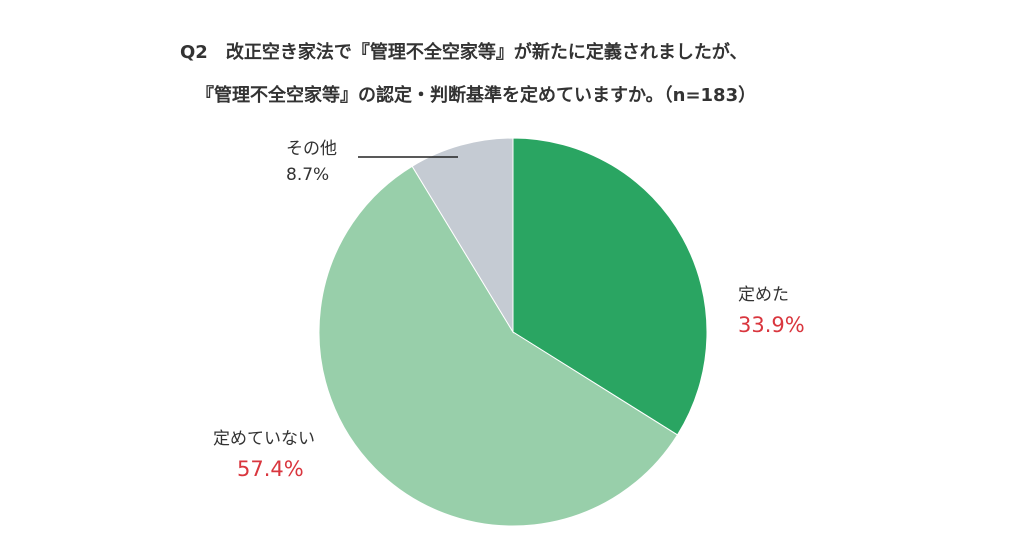  Describe the element at coordinates (264, 439) in the screenshot. I see `label-not-decided: 定めていない` at that location.